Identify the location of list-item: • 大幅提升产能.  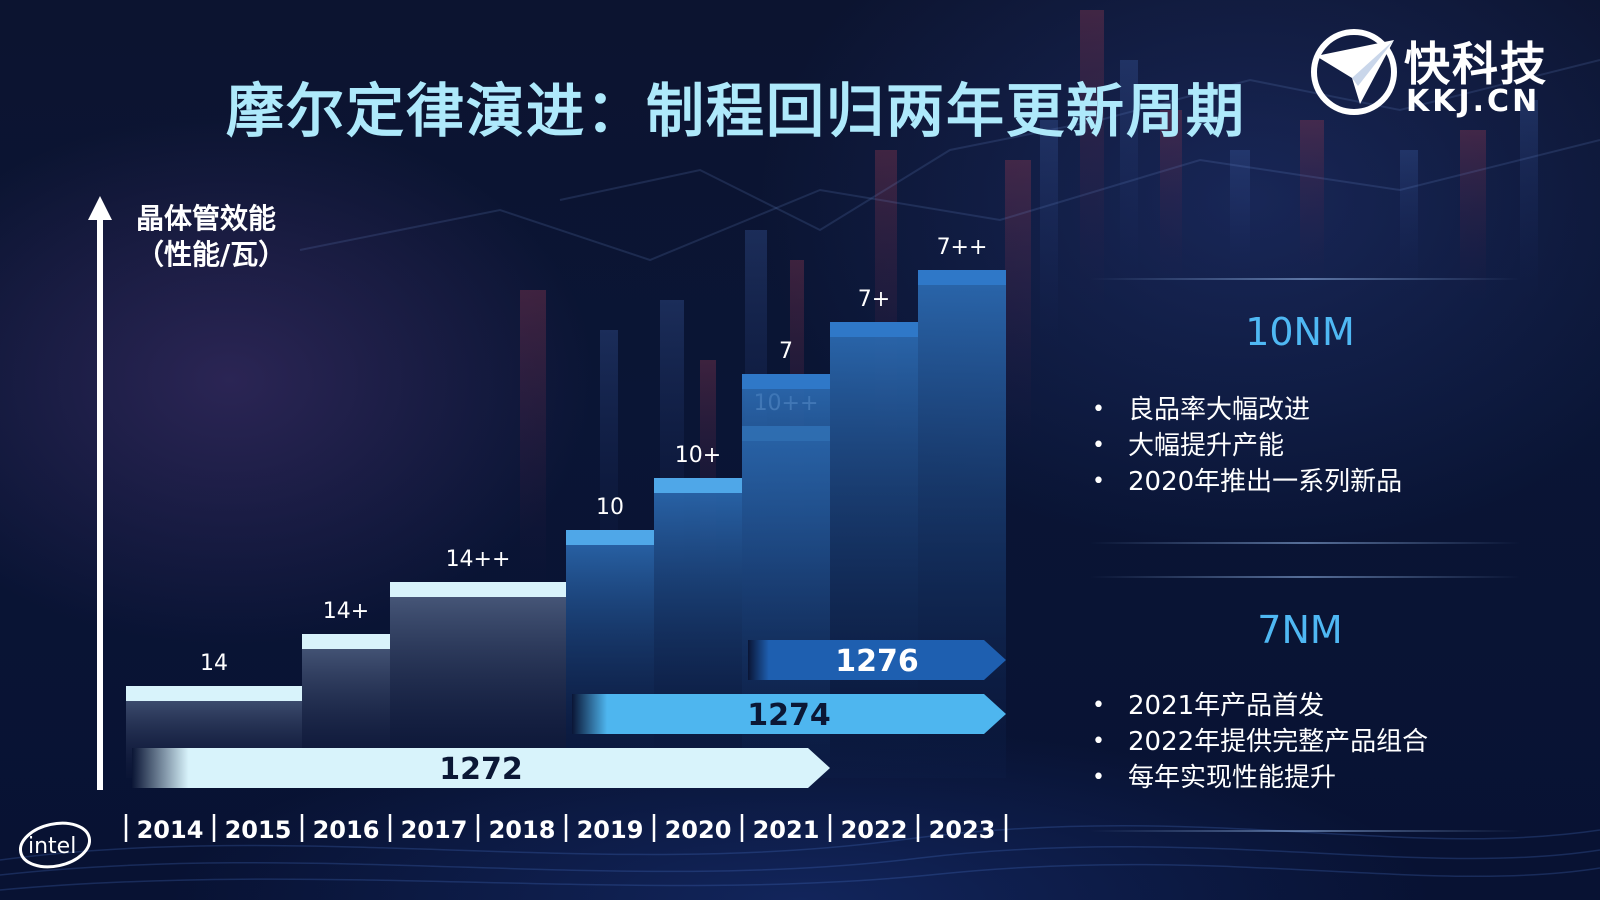
(1246, 446).